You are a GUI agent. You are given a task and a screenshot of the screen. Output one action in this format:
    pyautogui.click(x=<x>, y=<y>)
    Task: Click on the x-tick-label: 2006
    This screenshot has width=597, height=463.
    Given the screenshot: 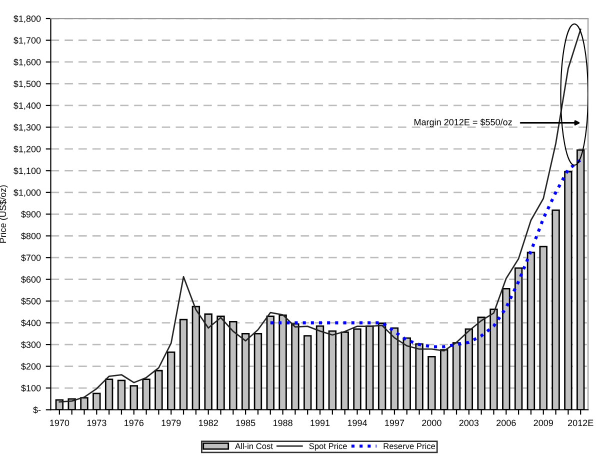 What is the action you would take?
    pyautogui.click(x=506, y=423)
    